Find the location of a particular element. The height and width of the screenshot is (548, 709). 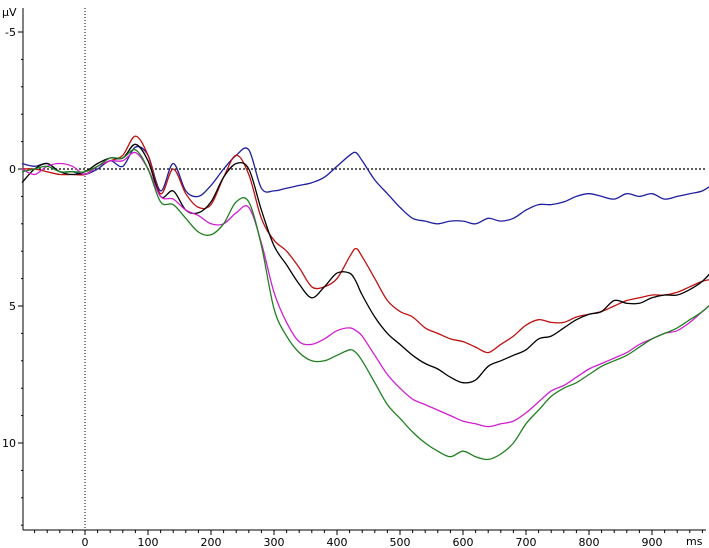

x-tick-label: 300 is located at coordinates (274, 542).